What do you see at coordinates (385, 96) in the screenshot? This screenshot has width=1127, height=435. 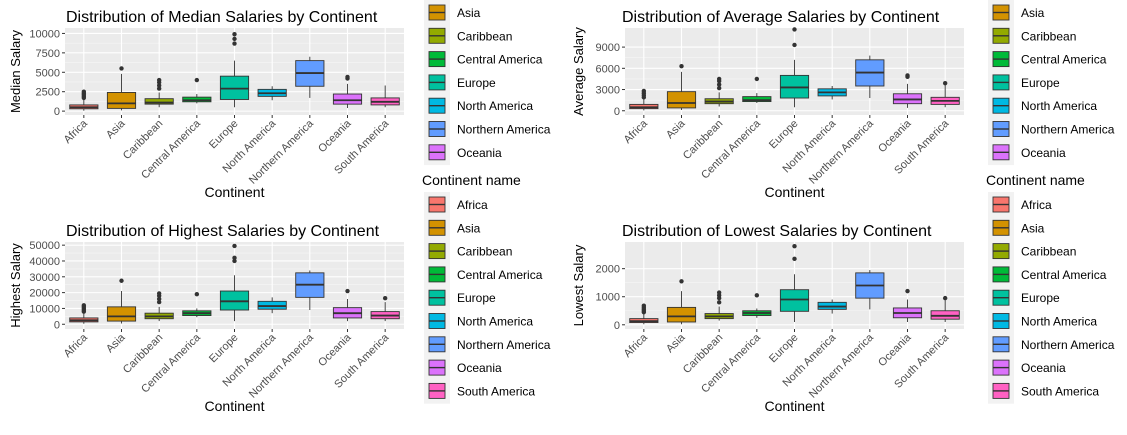 I see `box-south-america` at bounding box center [385, 96].